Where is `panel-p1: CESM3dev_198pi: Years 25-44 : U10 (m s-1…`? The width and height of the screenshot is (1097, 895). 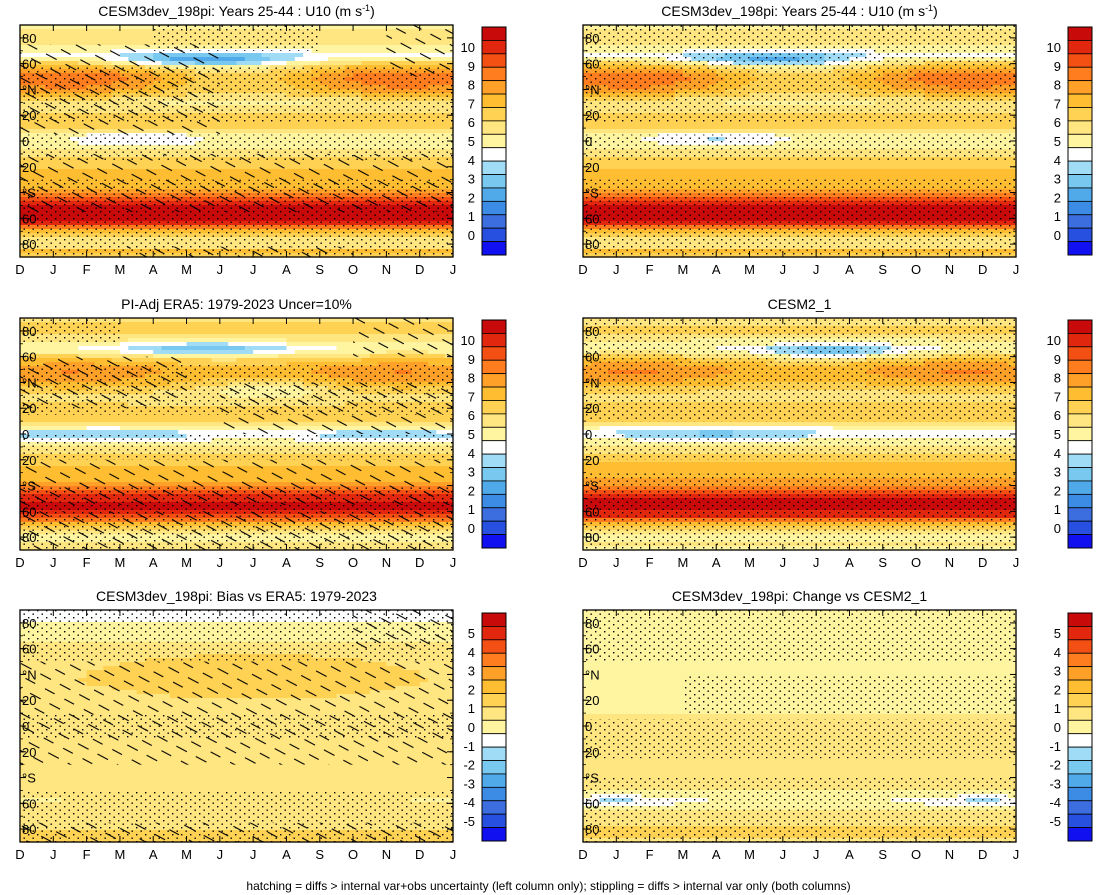 panel-p1: CESM3dev_198pi: Years 25-44 : U10 (m s-1… is located at coordinates (261, 140).